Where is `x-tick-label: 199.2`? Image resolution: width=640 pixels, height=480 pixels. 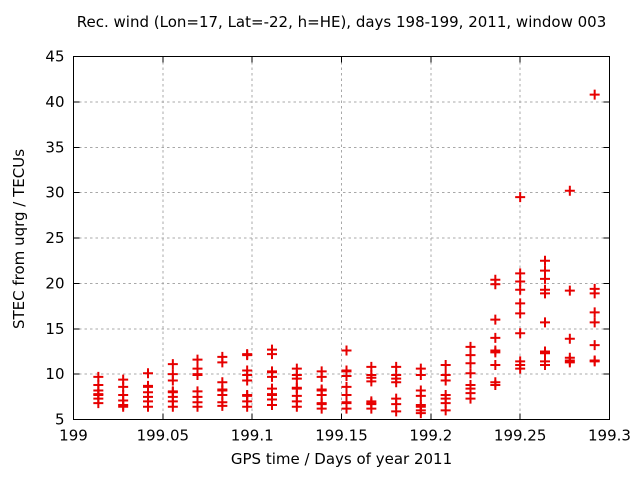 x-tick-label: 199.2 is located at coordinates (430, 436).